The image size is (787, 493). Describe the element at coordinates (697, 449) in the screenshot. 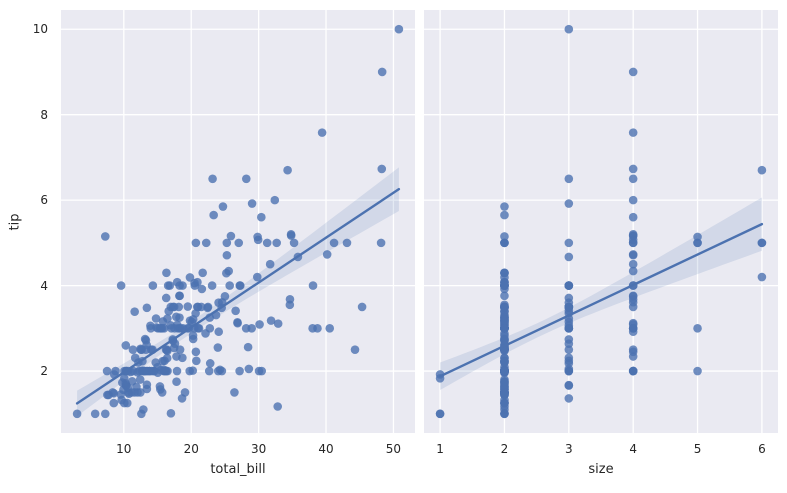

I see `x-tick-label: 5` at that location.